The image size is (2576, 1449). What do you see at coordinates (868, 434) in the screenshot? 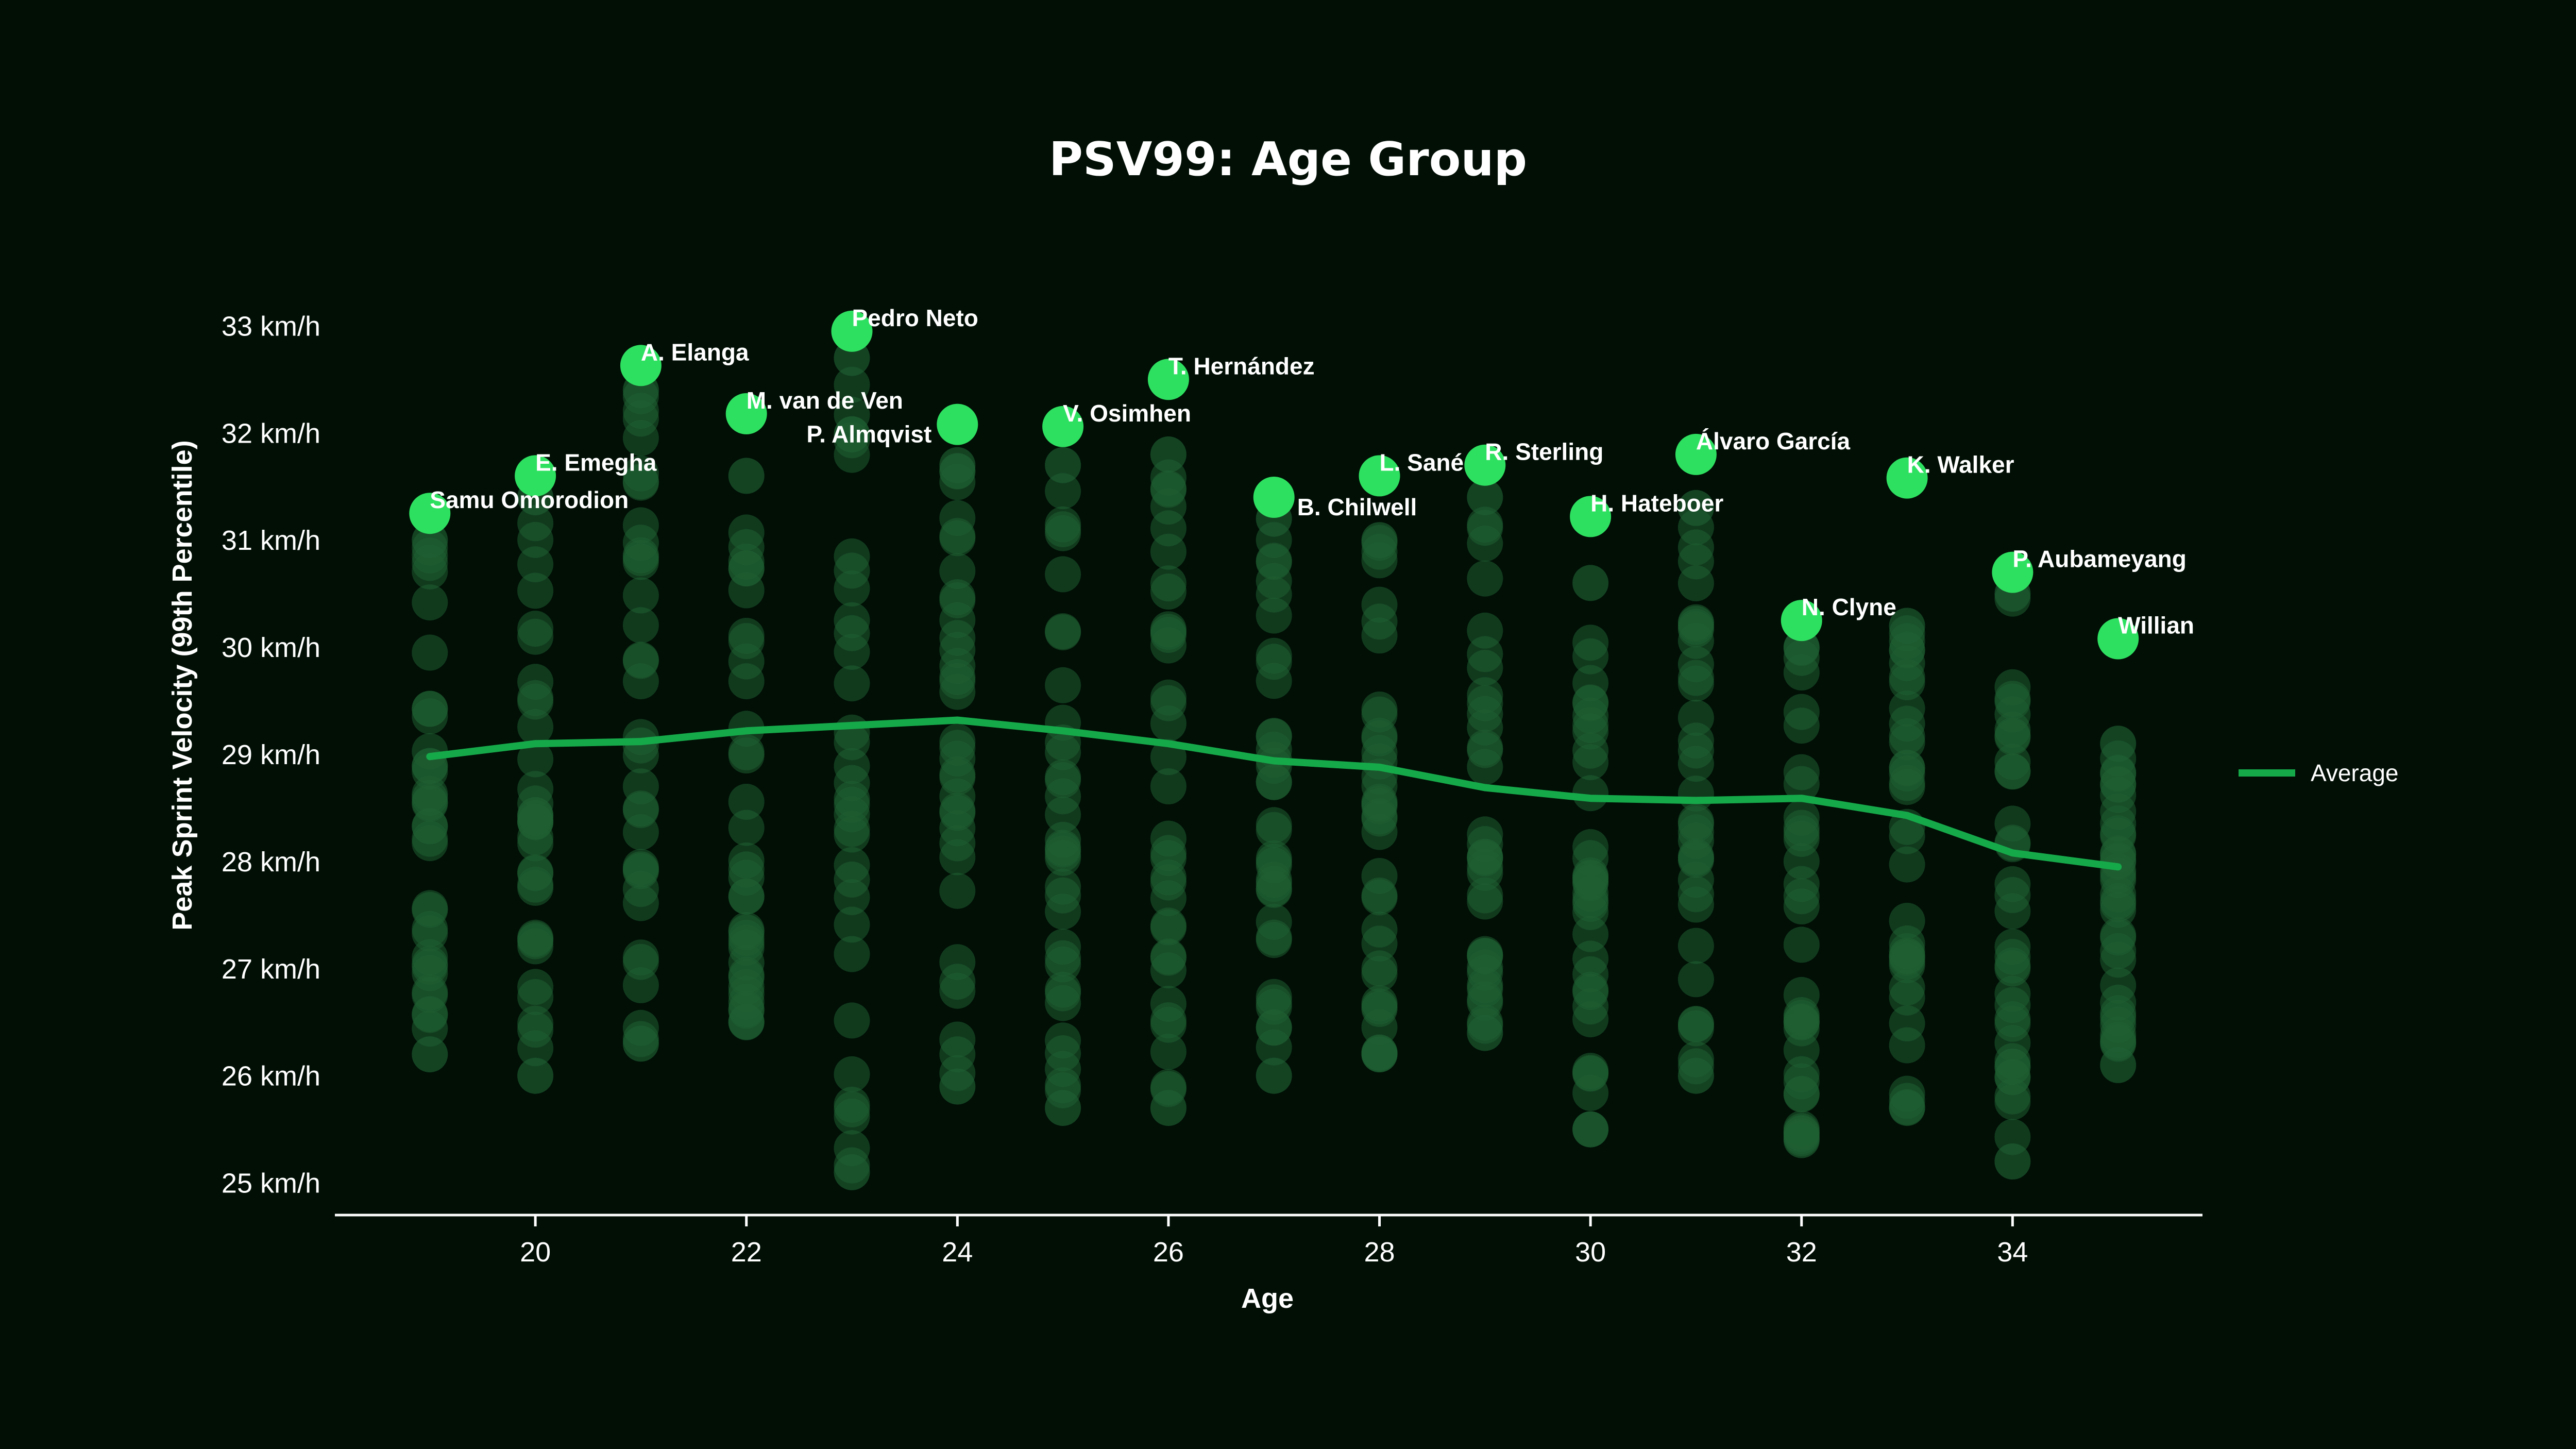
I see `highlighted-point-label: P. Almqvist` at bounding box center [868, 434].